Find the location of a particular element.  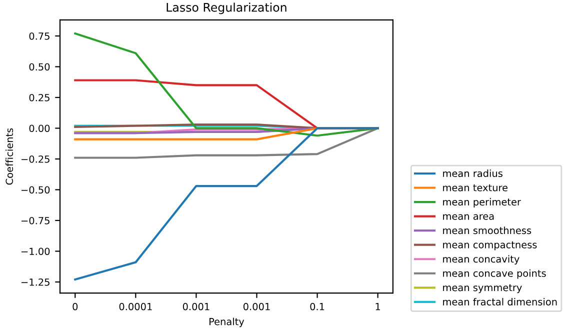

y-tick-label: −0.25 is located at coordinates (36, 159).